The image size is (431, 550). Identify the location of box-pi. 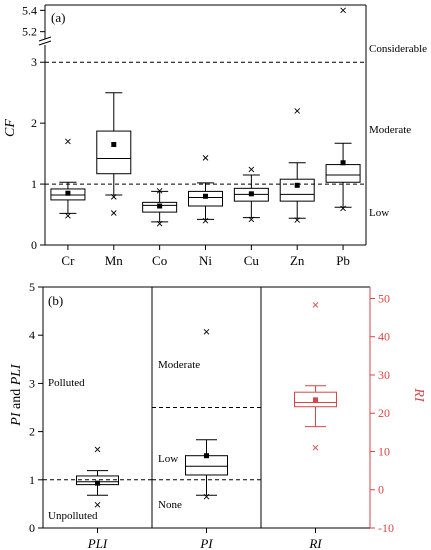
(206, 414).